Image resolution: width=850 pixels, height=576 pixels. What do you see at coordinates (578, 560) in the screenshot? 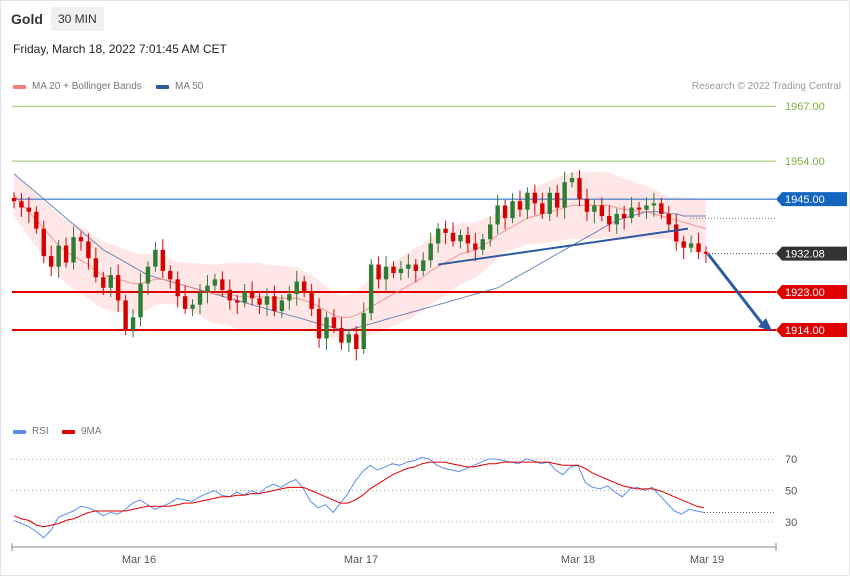
I see `x-tick-label: Mar 18` at bounding box center [578, 560].